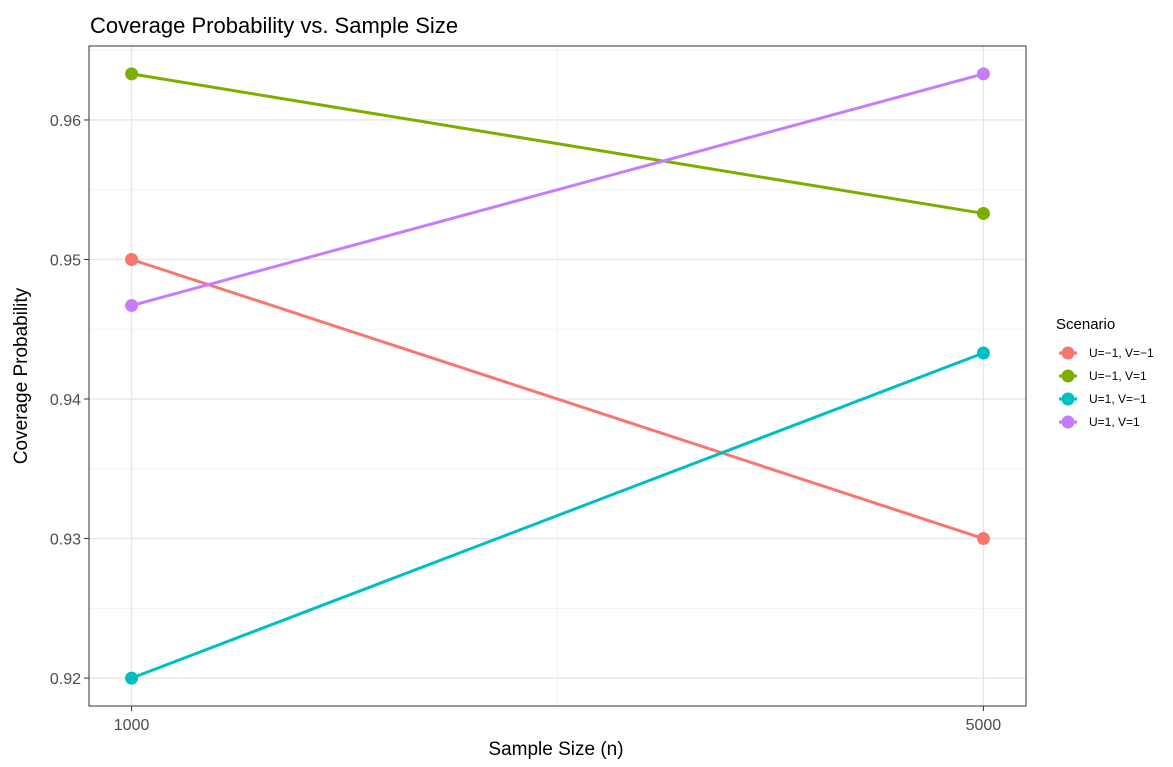 Image resolution: width=1173 pixels, height=767 pixels. What do you see at coordinates (984, 725) in the screenshot?
I see `x-tick-label: 5000` at bounding box center [984, 725].